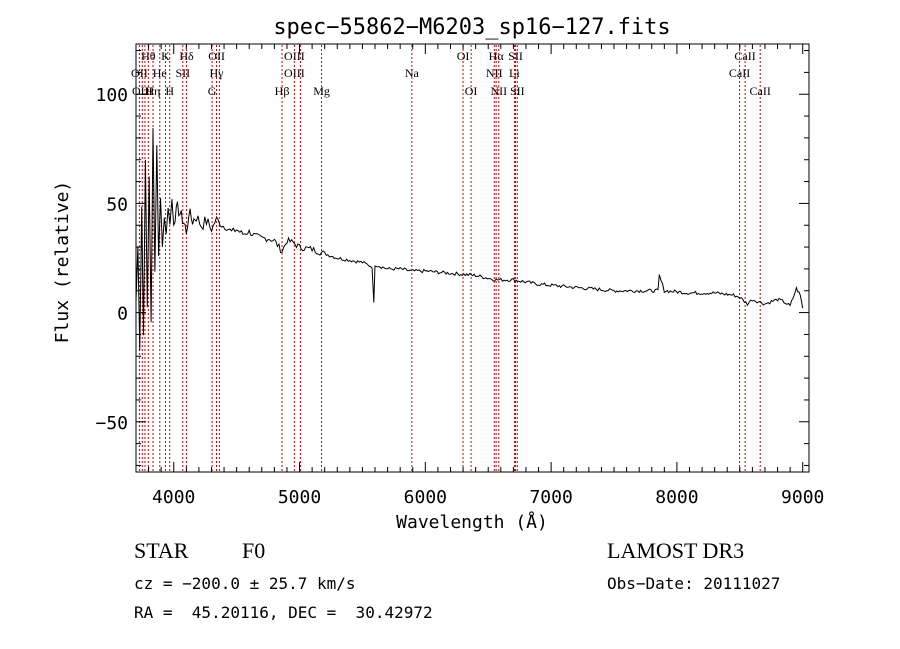 The height and width of the screenshot is (649, 900). Describe the element at coordinates (321, 91) in the screenshot. I see `line-label: Mg` at that location.